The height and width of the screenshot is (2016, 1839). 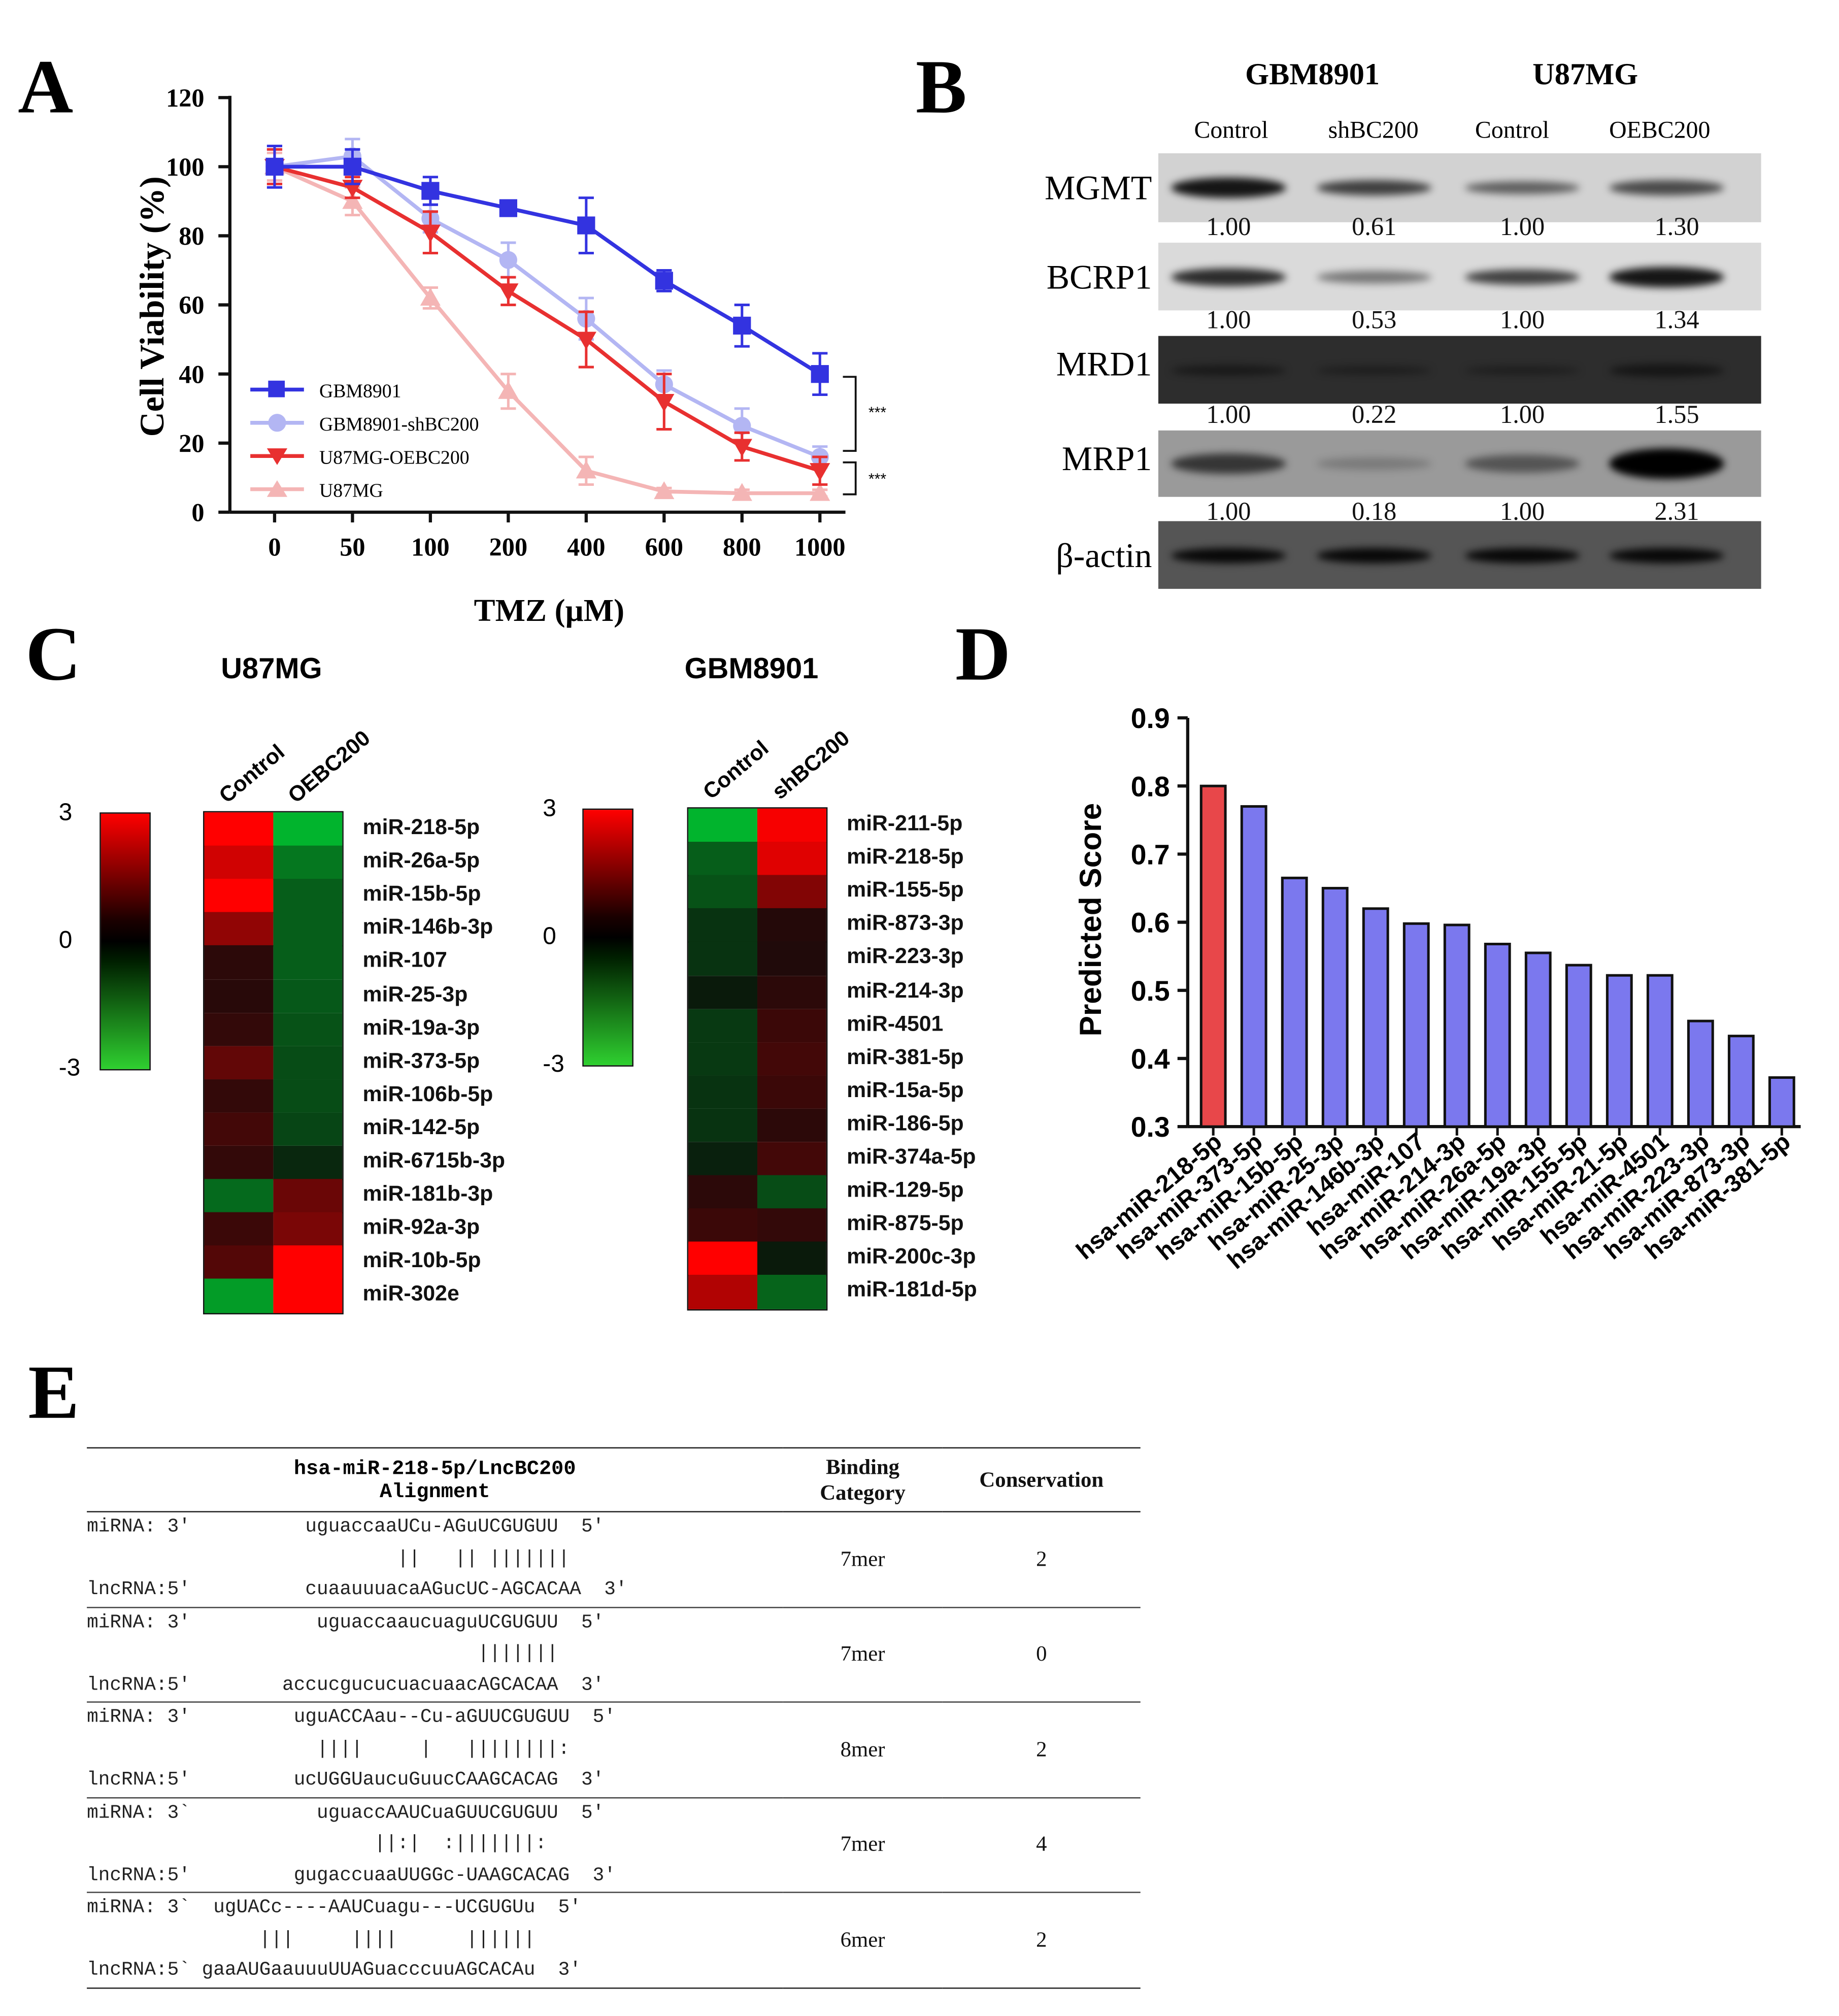 What do you see at coordinates (360, 391) in the screenshot?
I see `legend-gbm8901: GBM8901` at bounding box center [360, 391].